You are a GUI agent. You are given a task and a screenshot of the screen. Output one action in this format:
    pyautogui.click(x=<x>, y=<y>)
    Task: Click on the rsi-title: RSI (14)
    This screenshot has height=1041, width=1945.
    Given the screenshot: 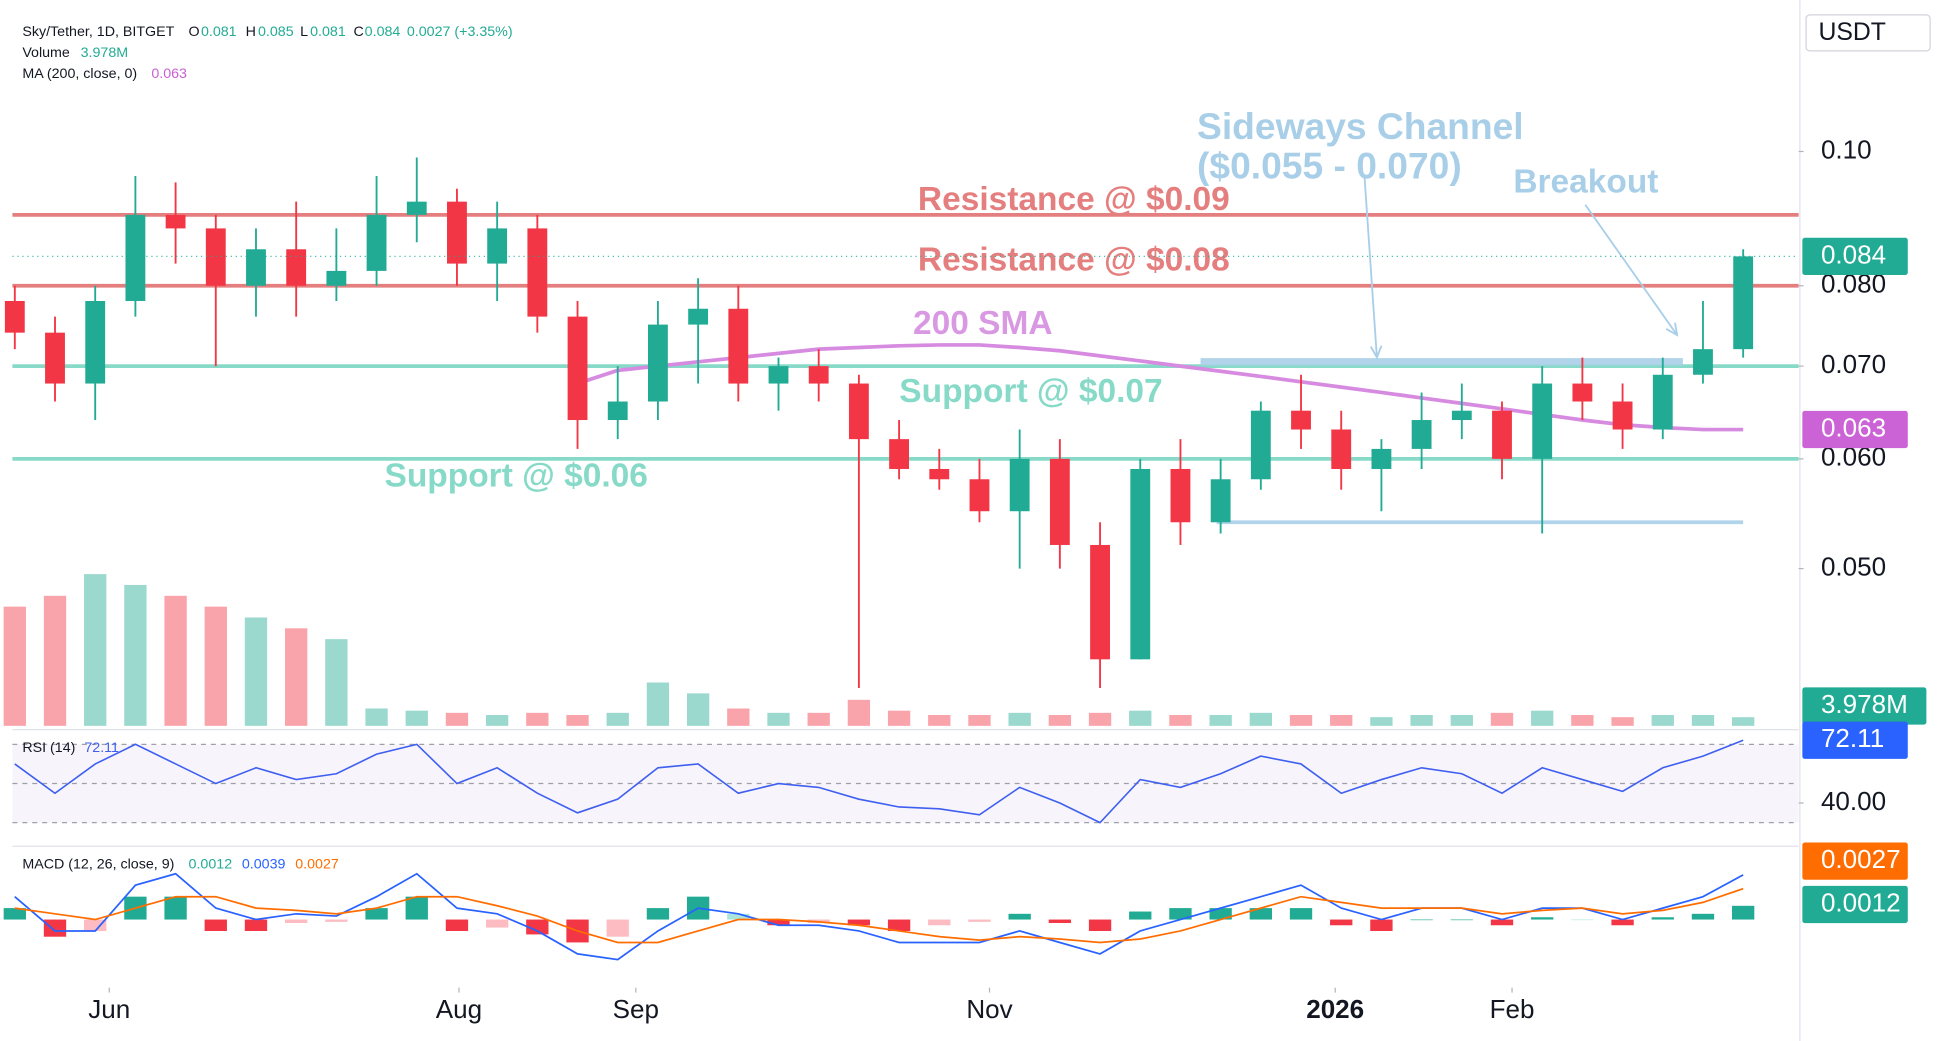 What is the action you would take?
    pyautogui.click(x=48, y=748)
    